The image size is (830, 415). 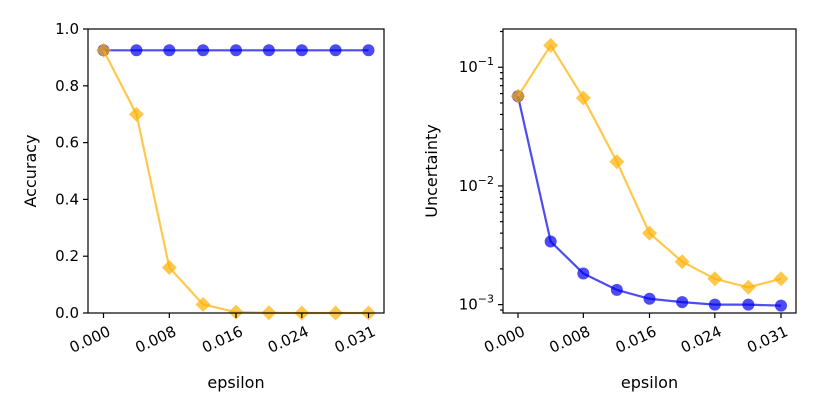 I want to click on y-tick-label: 0.6, so click(x=67, y=143).